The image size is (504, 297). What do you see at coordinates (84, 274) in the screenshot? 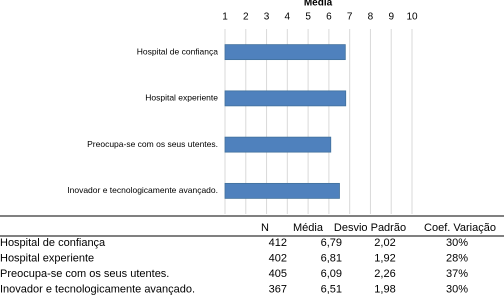
I see `table-cell: Preocupa-se com os seus utentes.` at bounding box center [84, 274].